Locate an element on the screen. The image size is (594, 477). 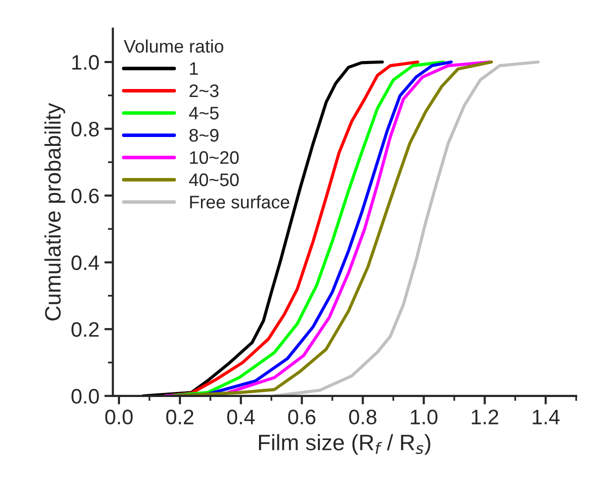
y-tick-label: 1.0 is located at coordinates (85, 62).